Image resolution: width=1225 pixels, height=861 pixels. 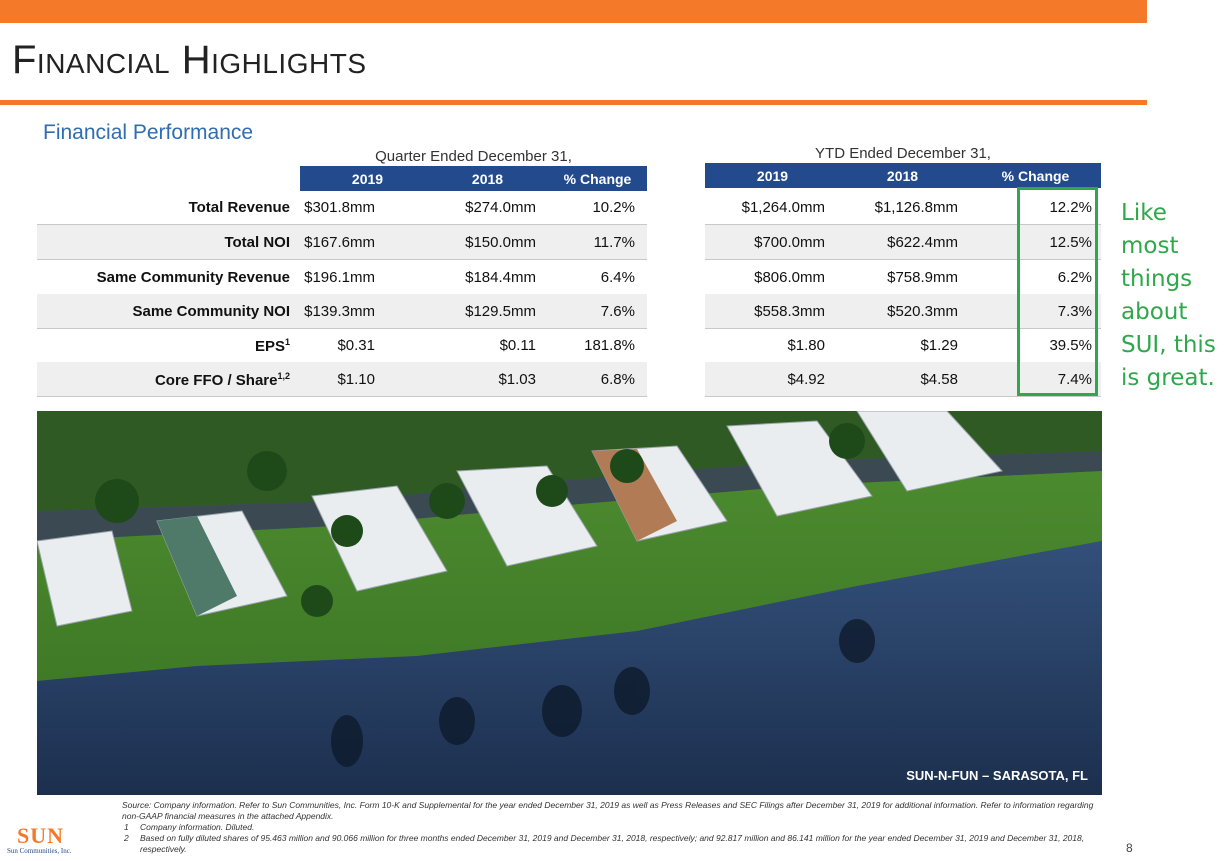 What do you see at coordinates (197, 827) in the screenshot?
I see `footnote-text: Company information. Diluted.` at bounding box center [197, 827].